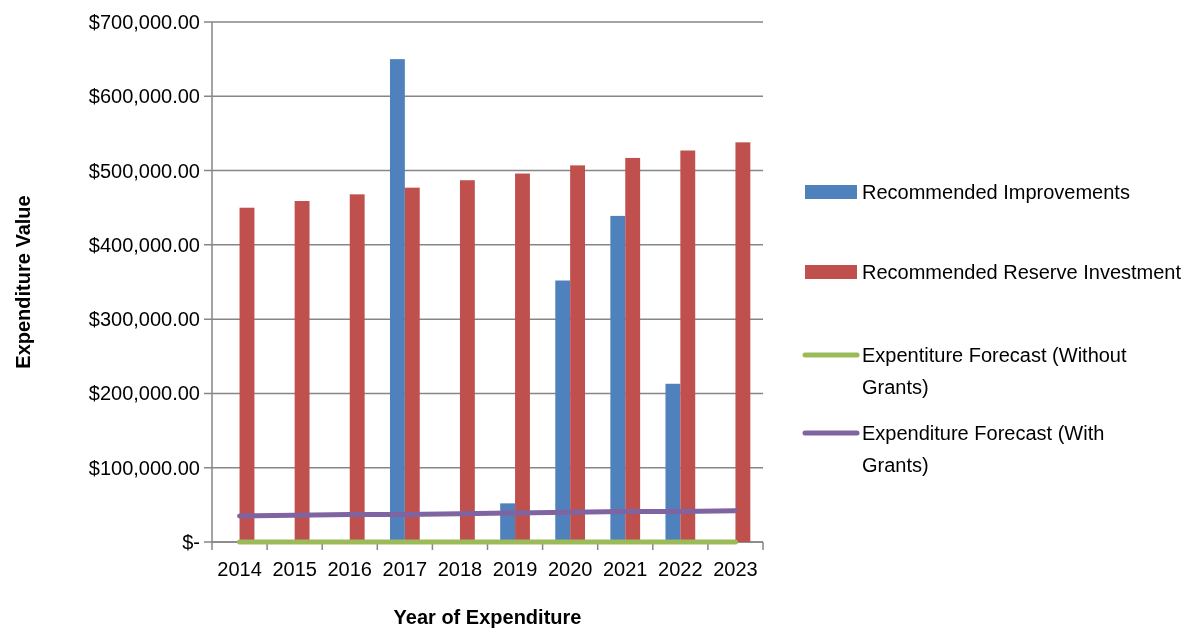  What do you see at coordinates (23, 282) in the screenshot?
I see `y-axis-title: Expenditure Value` at bounding box center [23, 282].